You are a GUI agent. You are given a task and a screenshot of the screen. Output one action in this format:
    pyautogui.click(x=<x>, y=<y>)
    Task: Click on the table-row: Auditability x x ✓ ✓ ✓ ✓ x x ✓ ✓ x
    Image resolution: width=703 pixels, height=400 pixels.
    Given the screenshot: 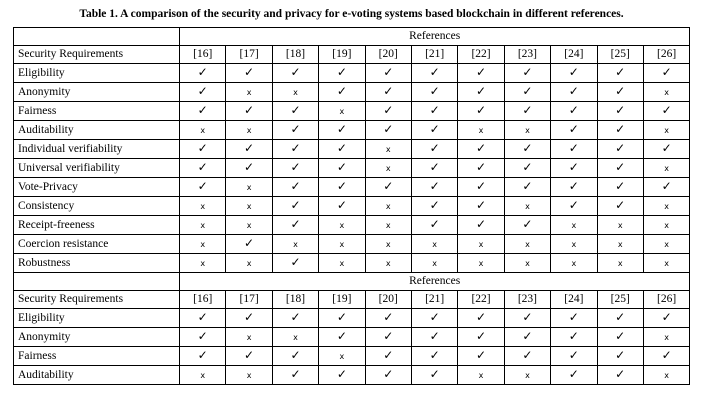 What is the action you would take?
    pyautogui.click(x=352, y=375)
    